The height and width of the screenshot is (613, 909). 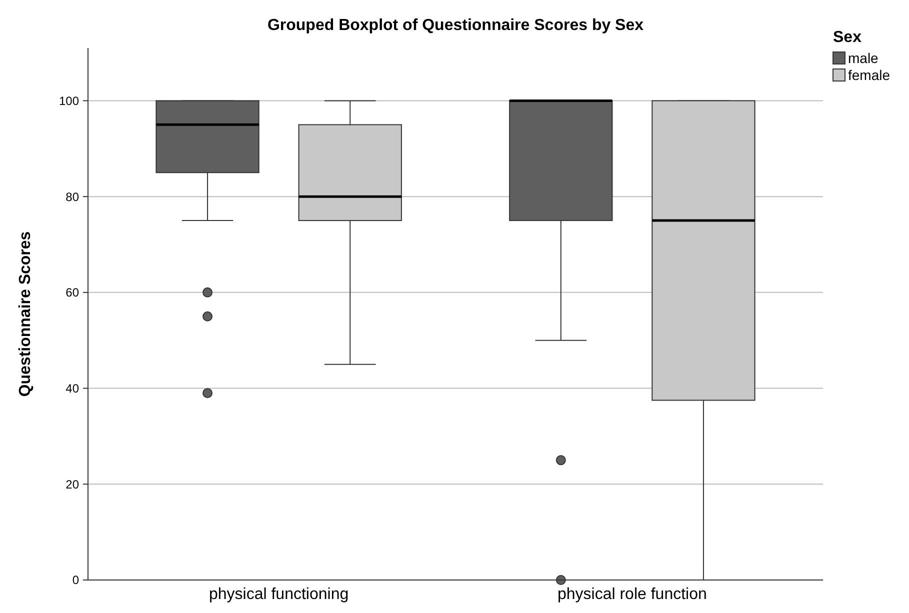 What do you see at coordinates (278, 594) in the screenshot?
I see `x-tick-label: physical functioning` at bounding box center [278, 594].